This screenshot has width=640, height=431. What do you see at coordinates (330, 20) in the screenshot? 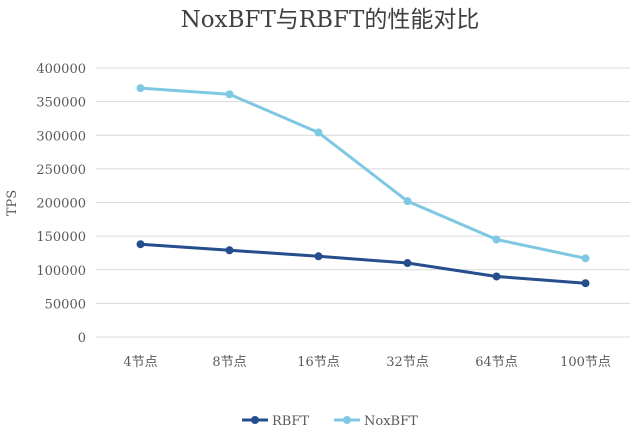
I see `chart-title: NoxBFT与RBFT的性能对比` at bounding box center [330, 20].